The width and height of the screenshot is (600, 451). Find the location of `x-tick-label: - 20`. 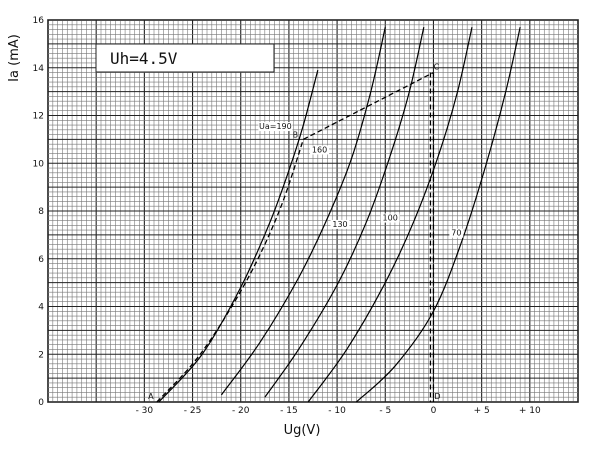

x-tick-label: - 20 is located at coordinates (241, 411).